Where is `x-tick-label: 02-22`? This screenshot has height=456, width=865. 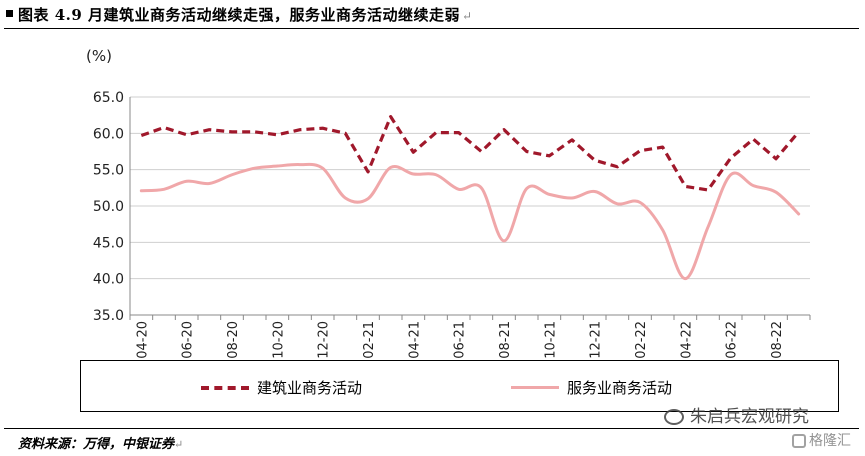
x-tick-label: 02-22 is located at coordinates (641, 340).